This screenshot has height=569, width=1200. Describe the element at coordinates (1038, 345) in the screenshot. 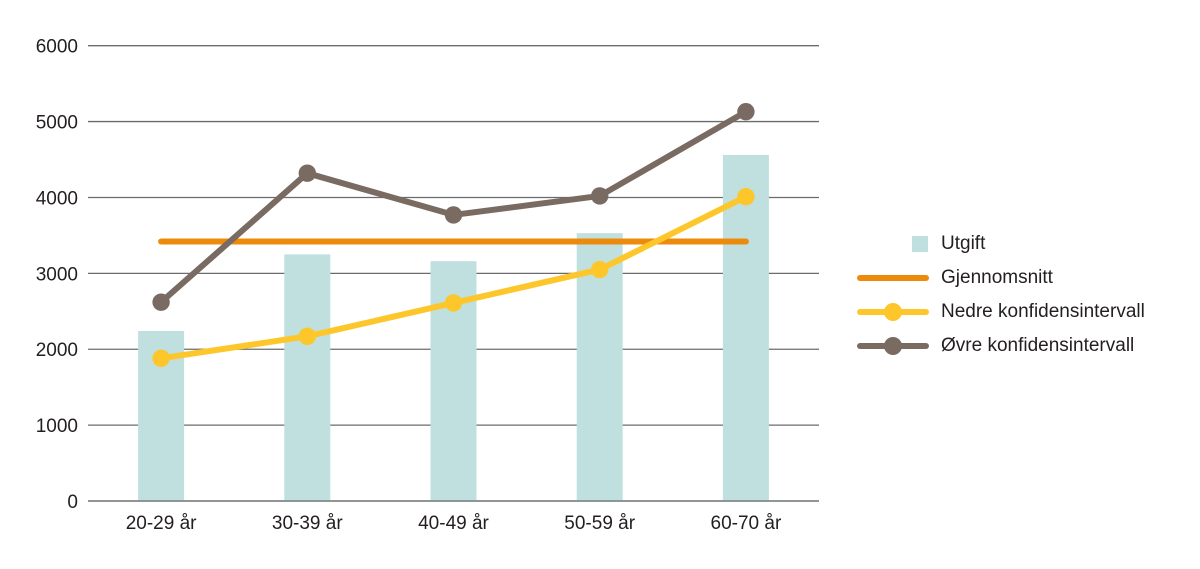

I see `legend-label-ovre: Øvre konfidensintervall` at that location.